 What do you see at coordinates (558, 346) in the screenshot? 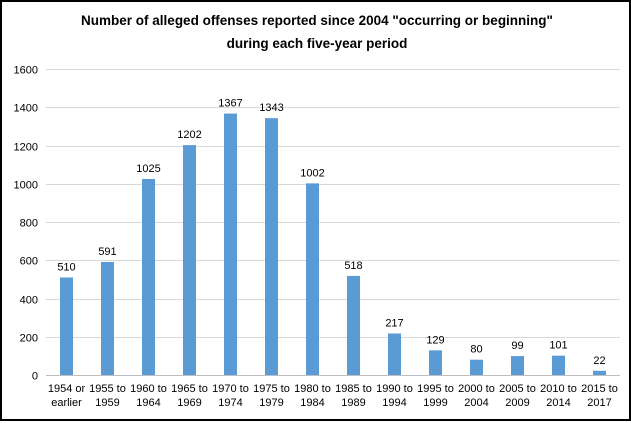
I see `data-label: 101` at bounding box center [558, 346].